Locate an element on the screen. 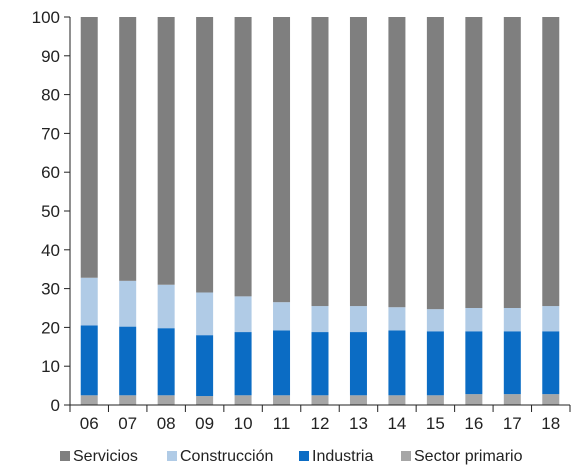  y-tick-label: 20 is located at coordinates (50, 327).